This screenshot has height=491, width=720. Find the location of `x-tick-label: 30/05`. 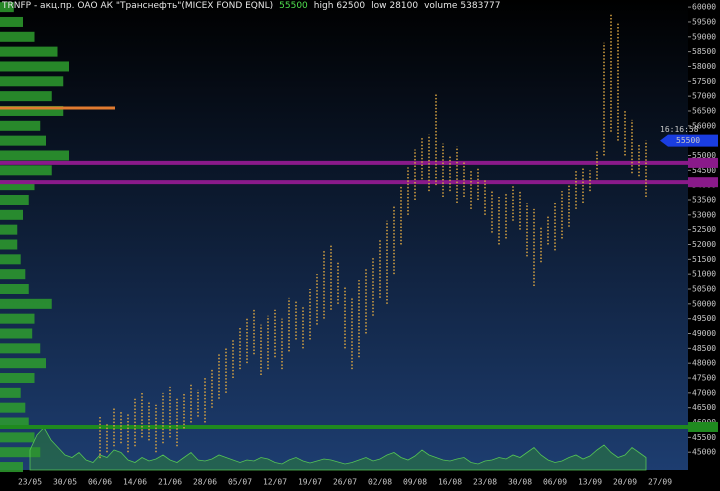

x-tick-label: 30/05 is located at coordinates (65, 482).